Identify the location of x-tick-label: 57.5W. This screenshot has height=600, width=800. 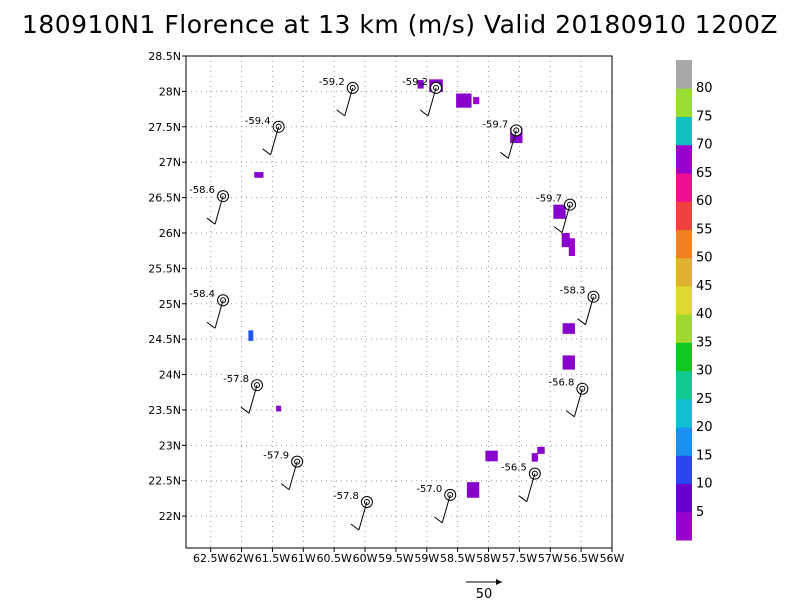
(519, 558).